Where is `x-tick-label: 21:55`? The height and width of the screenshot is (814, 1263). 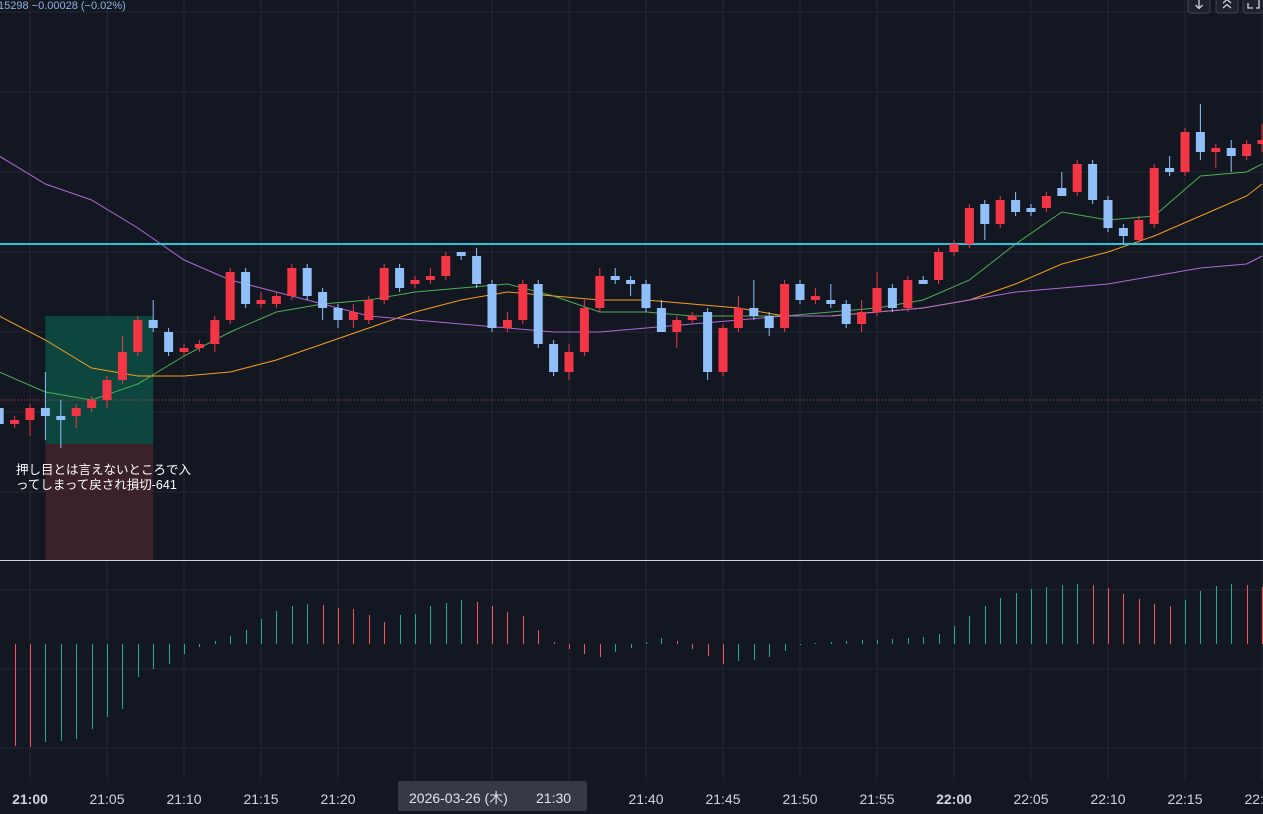 x-tick-label: 21:55 is located at coordinates (876, 799).